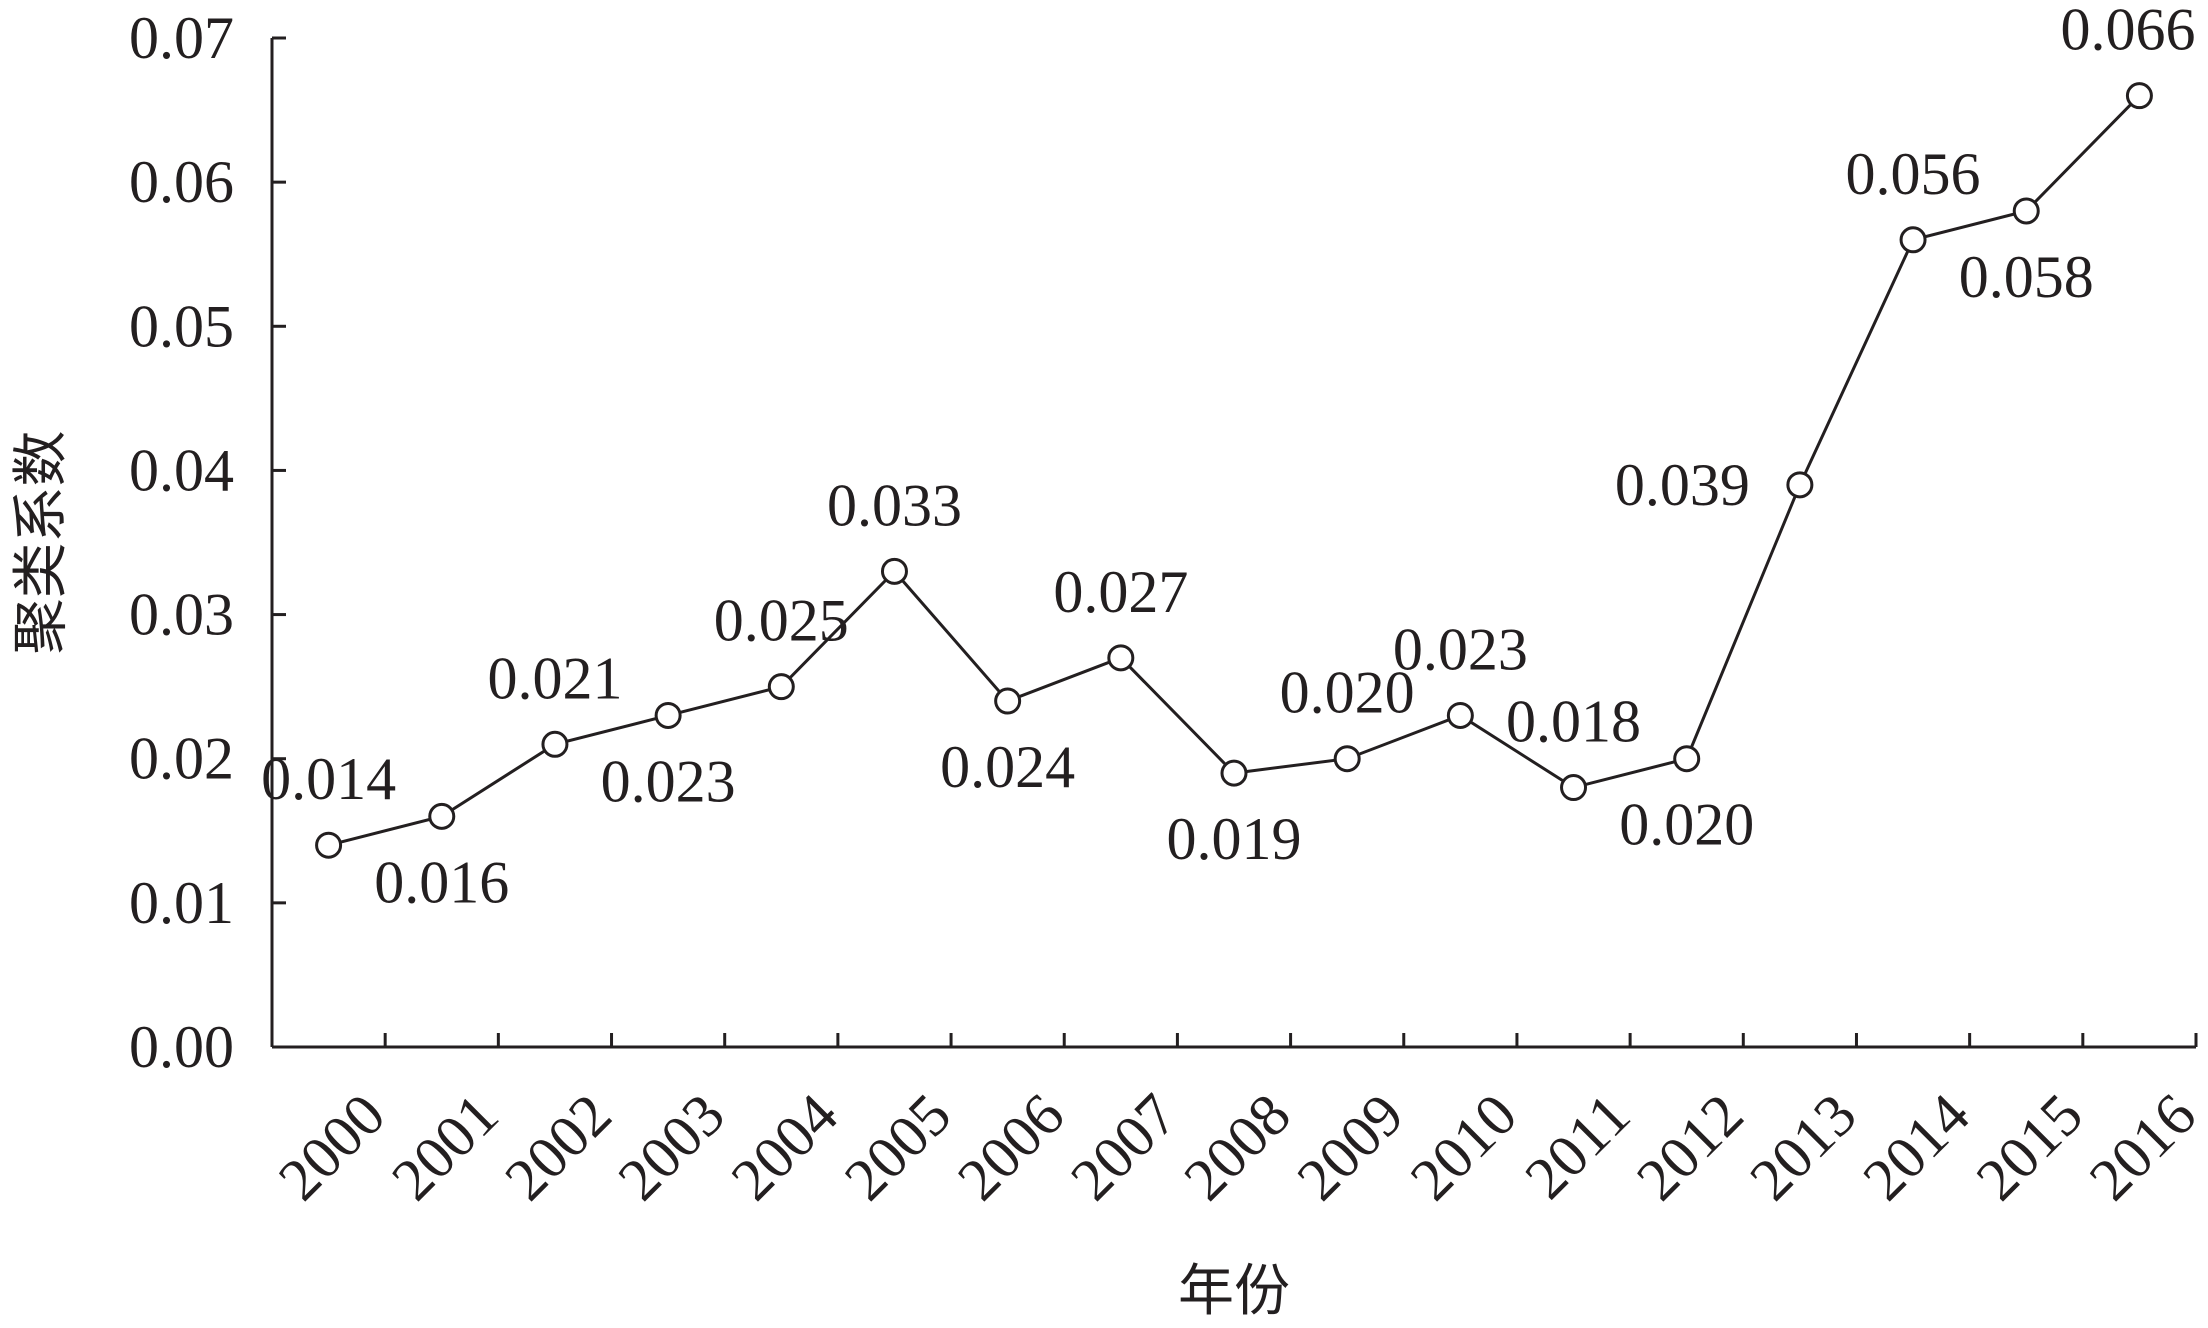 The height and width of the screenshot is (1328, 2208). What do you see at coordinates (328, 779) in the screenshot?
I see `data-label: 0.014` at bounding box center [328, 779].